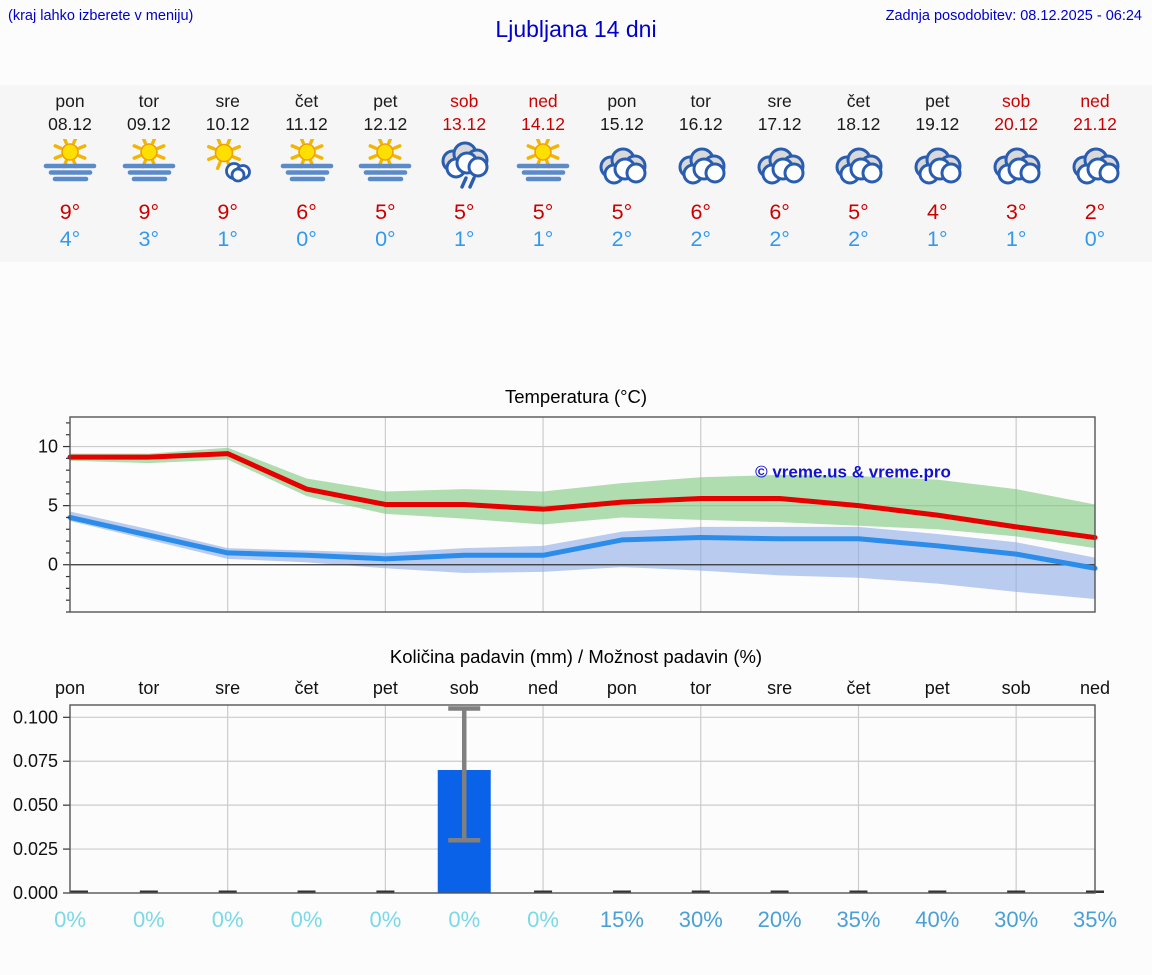 This screenshot has height=975, width=1152. I want to click on low-temp: 3°, so click(149, 239).